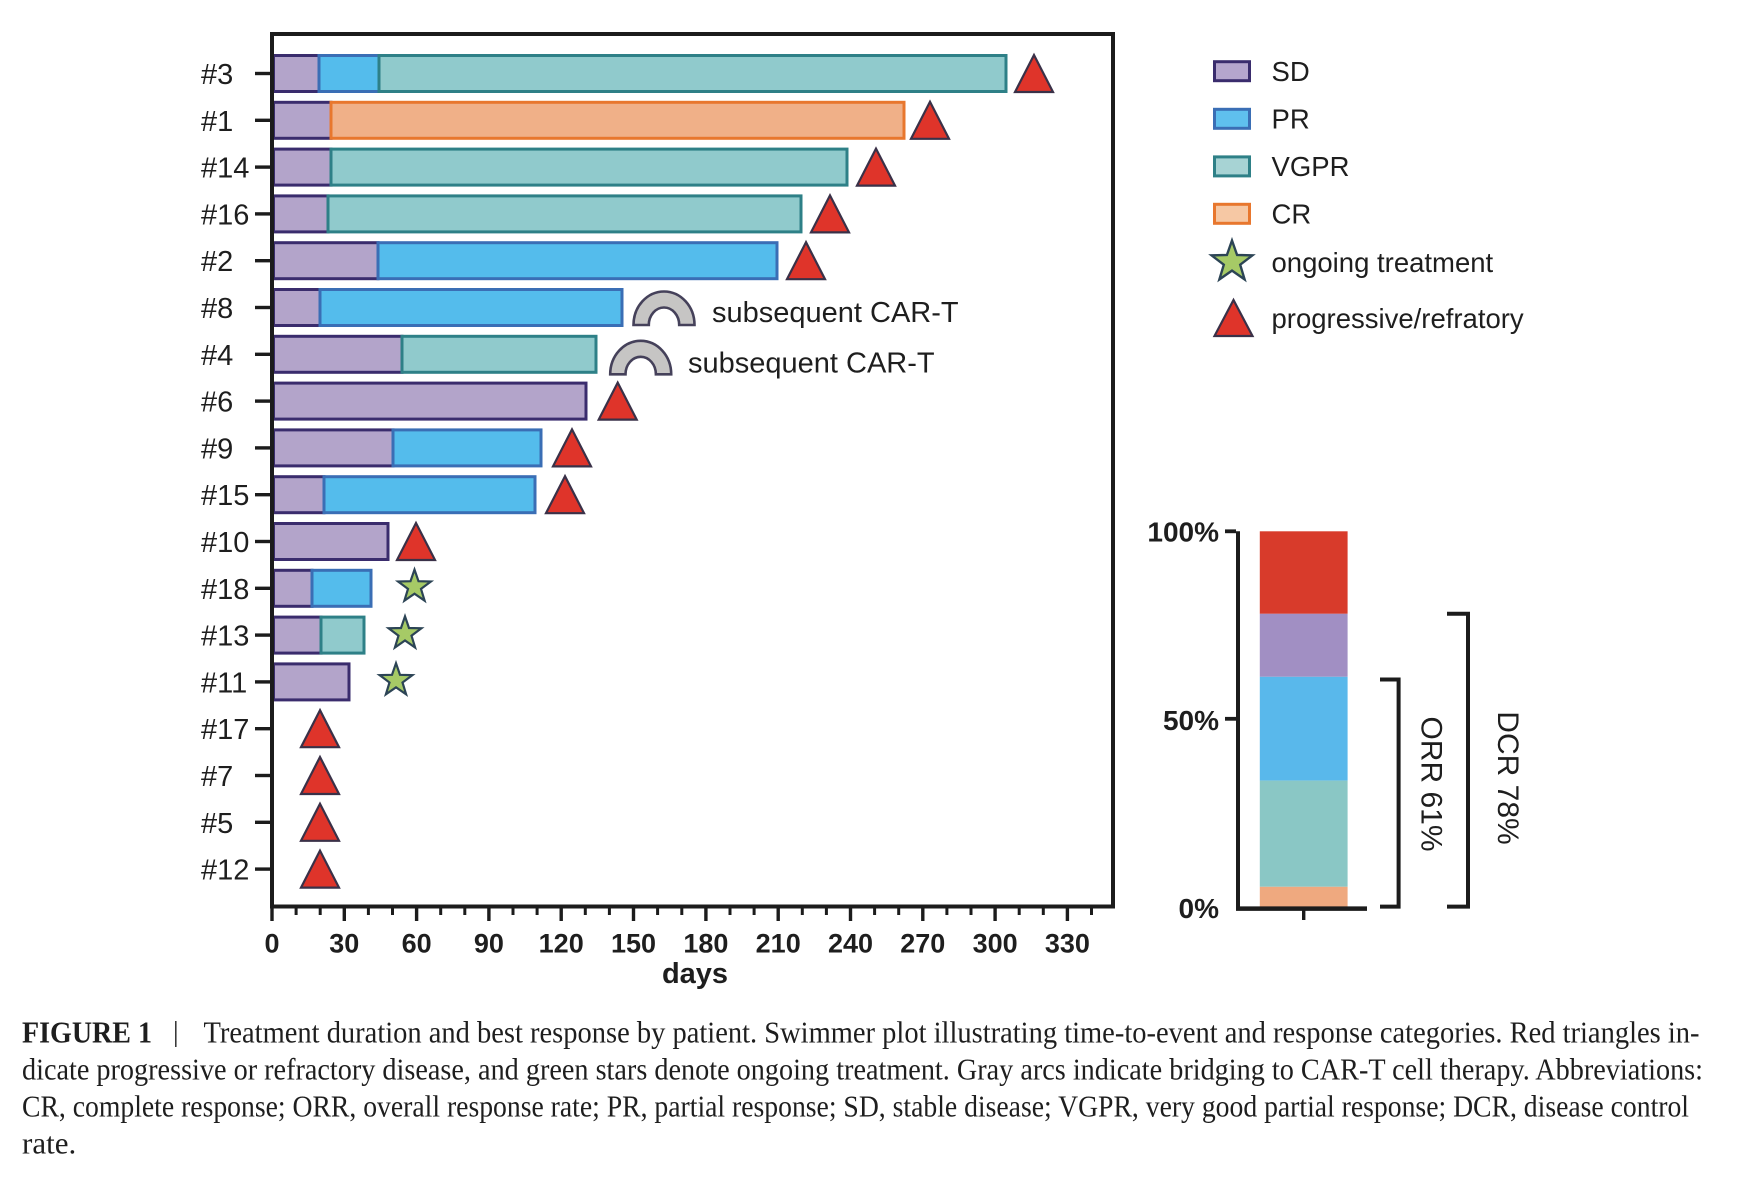  I want to click on svg-text: #18, so click(225, 590).